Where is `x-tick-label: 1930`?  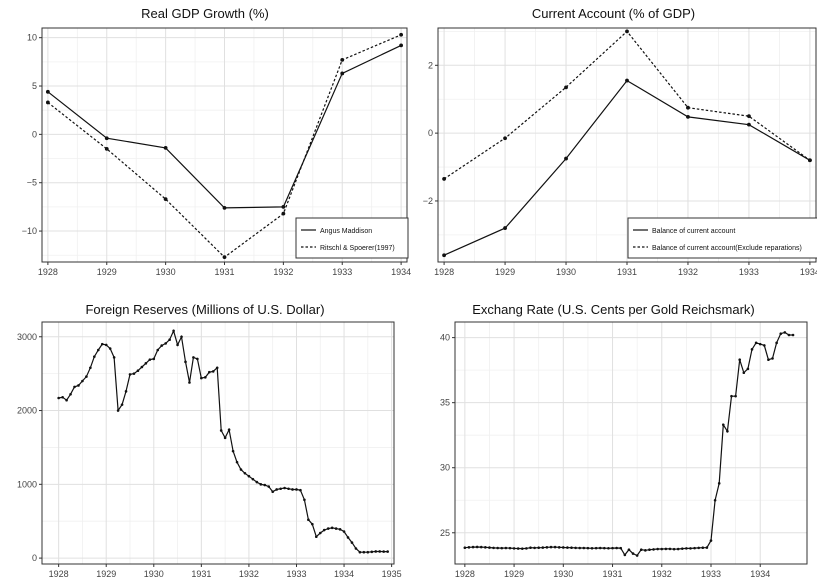
x-tick-label: 1930 is located at coordinates (166, 272).